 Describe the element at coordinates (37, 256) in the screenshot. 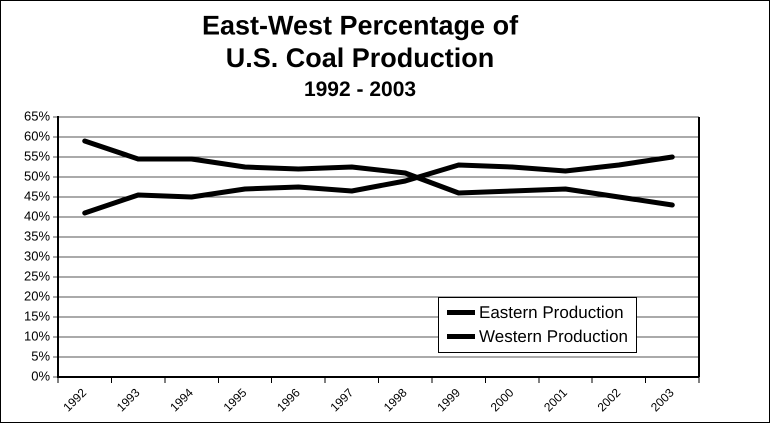

I see `y-tick-label: 30%` at that location.